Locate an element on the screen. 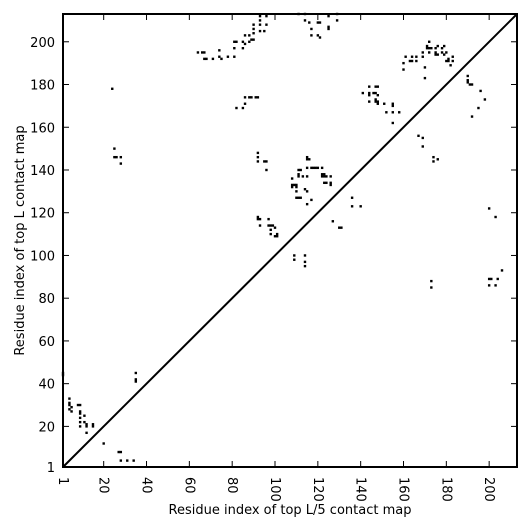 Image resolution: width=531 pixels, height=531 pixels. x-tick-label: 200 is located at coordinates (488, 489).